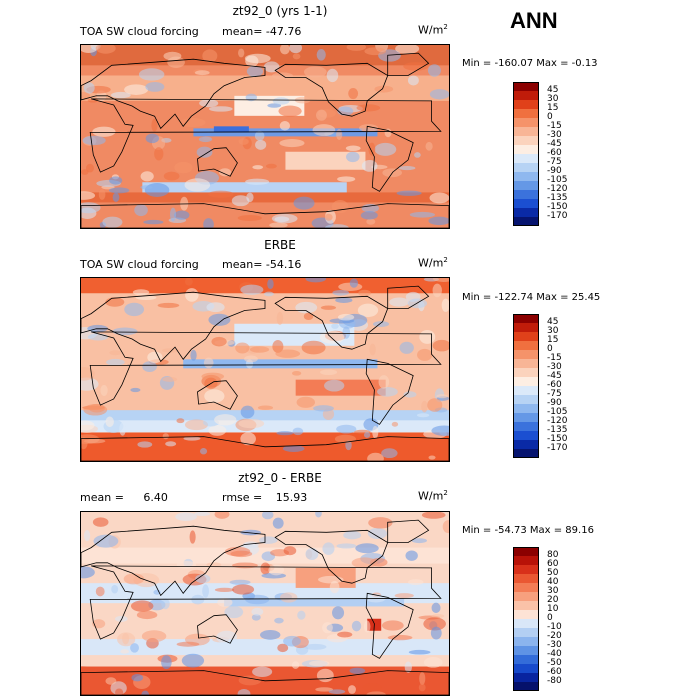 The width and height of the screenshot is (700, 700). What do you see at coordinates (445, 27) in the screenshot?
I see `panel-1-units-exp: 2` at bounding box center [445, 27].